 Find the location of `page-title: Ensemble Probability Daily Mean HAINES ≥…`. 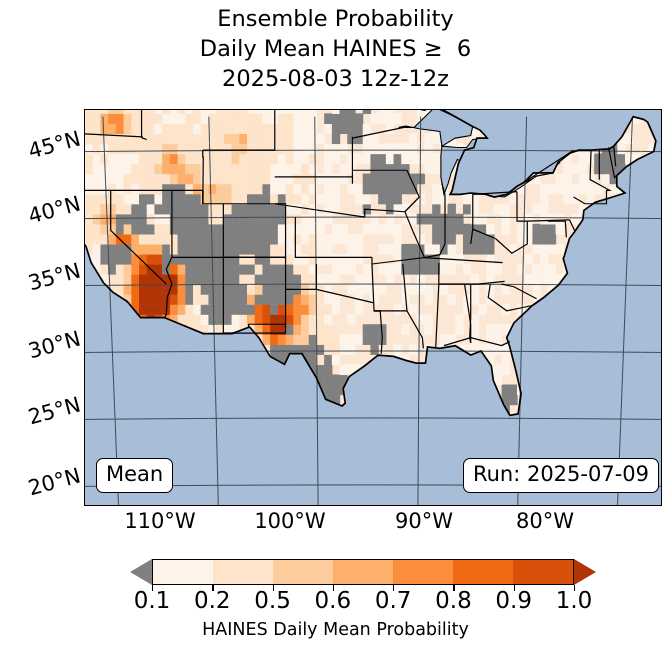

page-title: Ensemble Probability Daily Mean HAINES ≥… is located at coordinates (335, 49).